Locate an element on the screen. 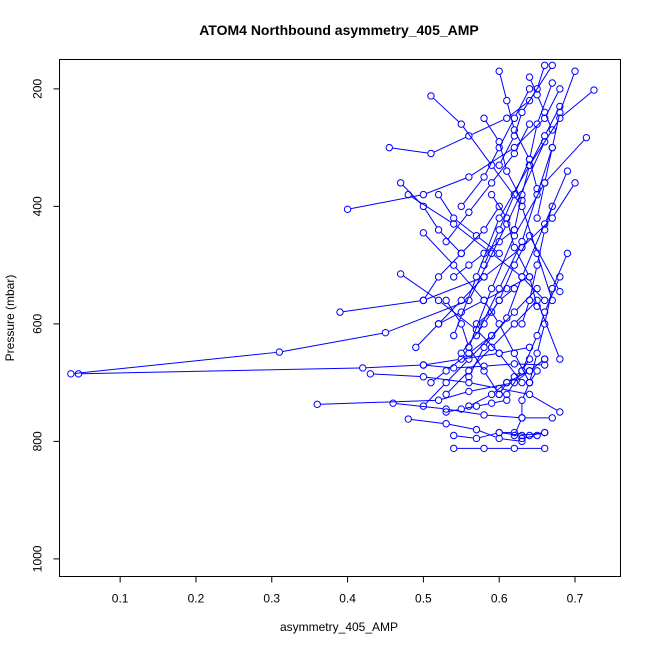 Image resolution: width=650 pixels, height=650 pixels. y-tick-label: 800 is located at coordinates (38, 441).